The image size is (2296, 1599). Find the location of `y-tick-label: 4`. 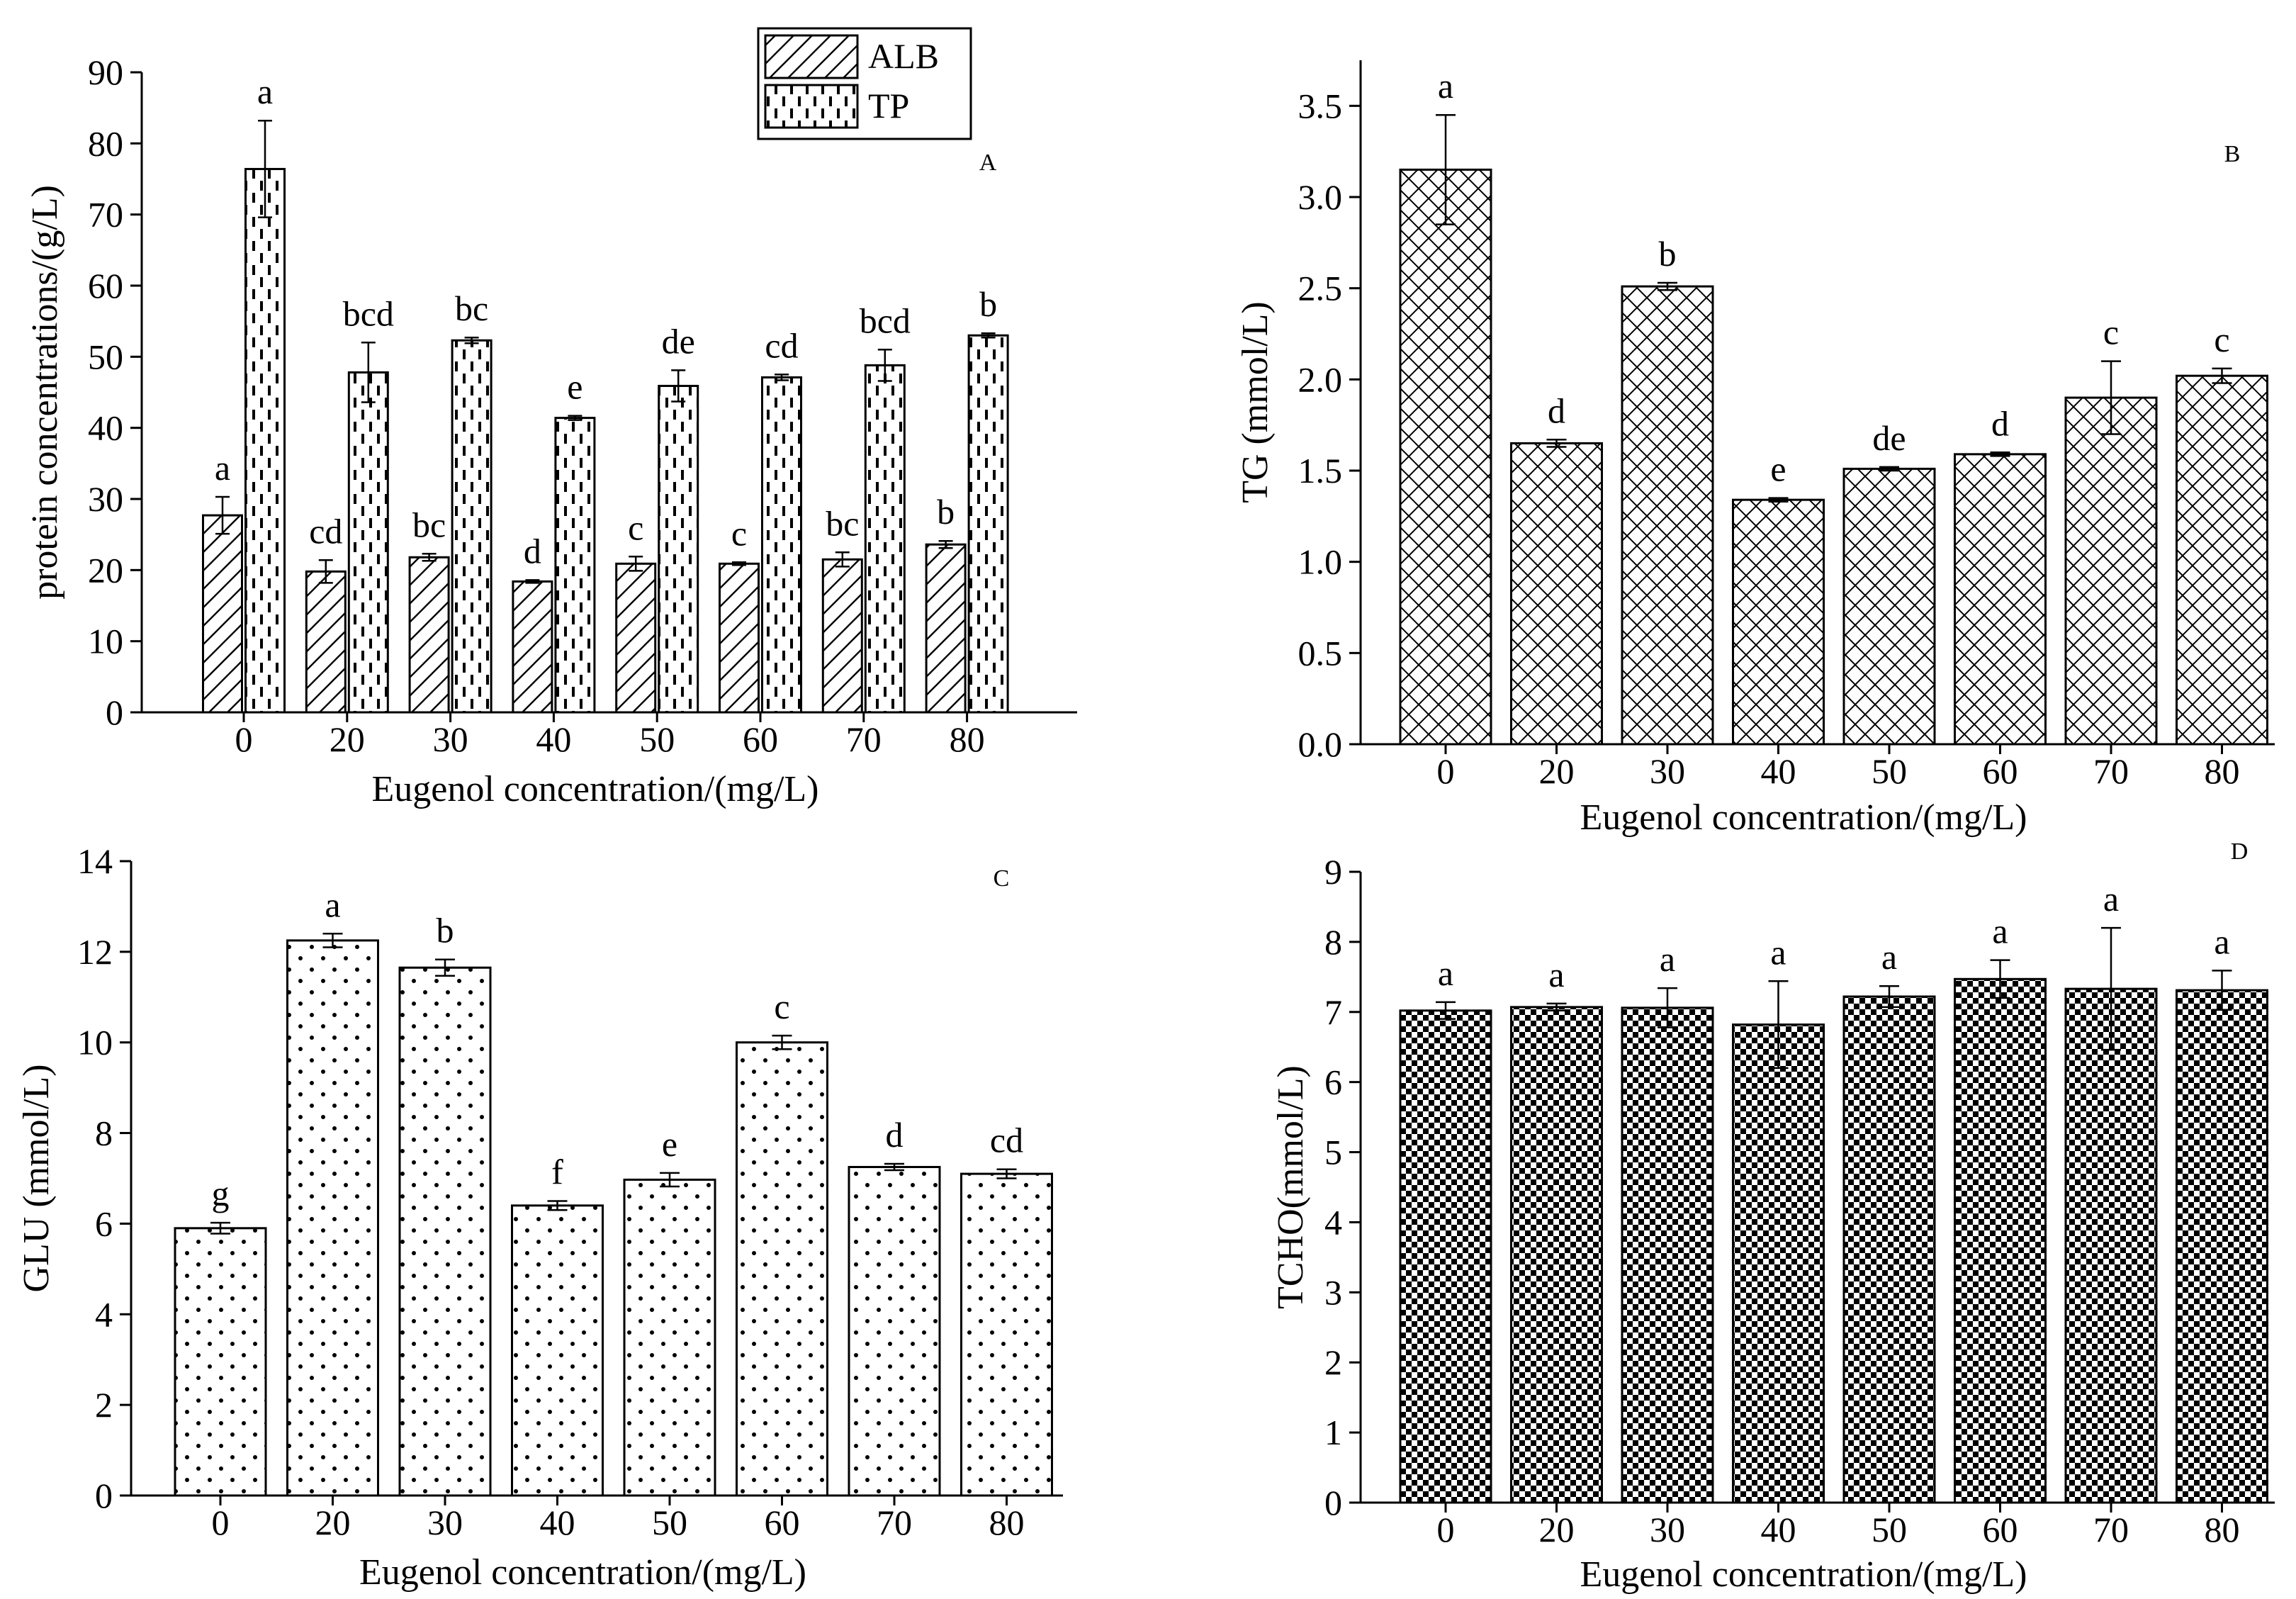

y-tick-label: 4 is located at coordinates (104, 1314).